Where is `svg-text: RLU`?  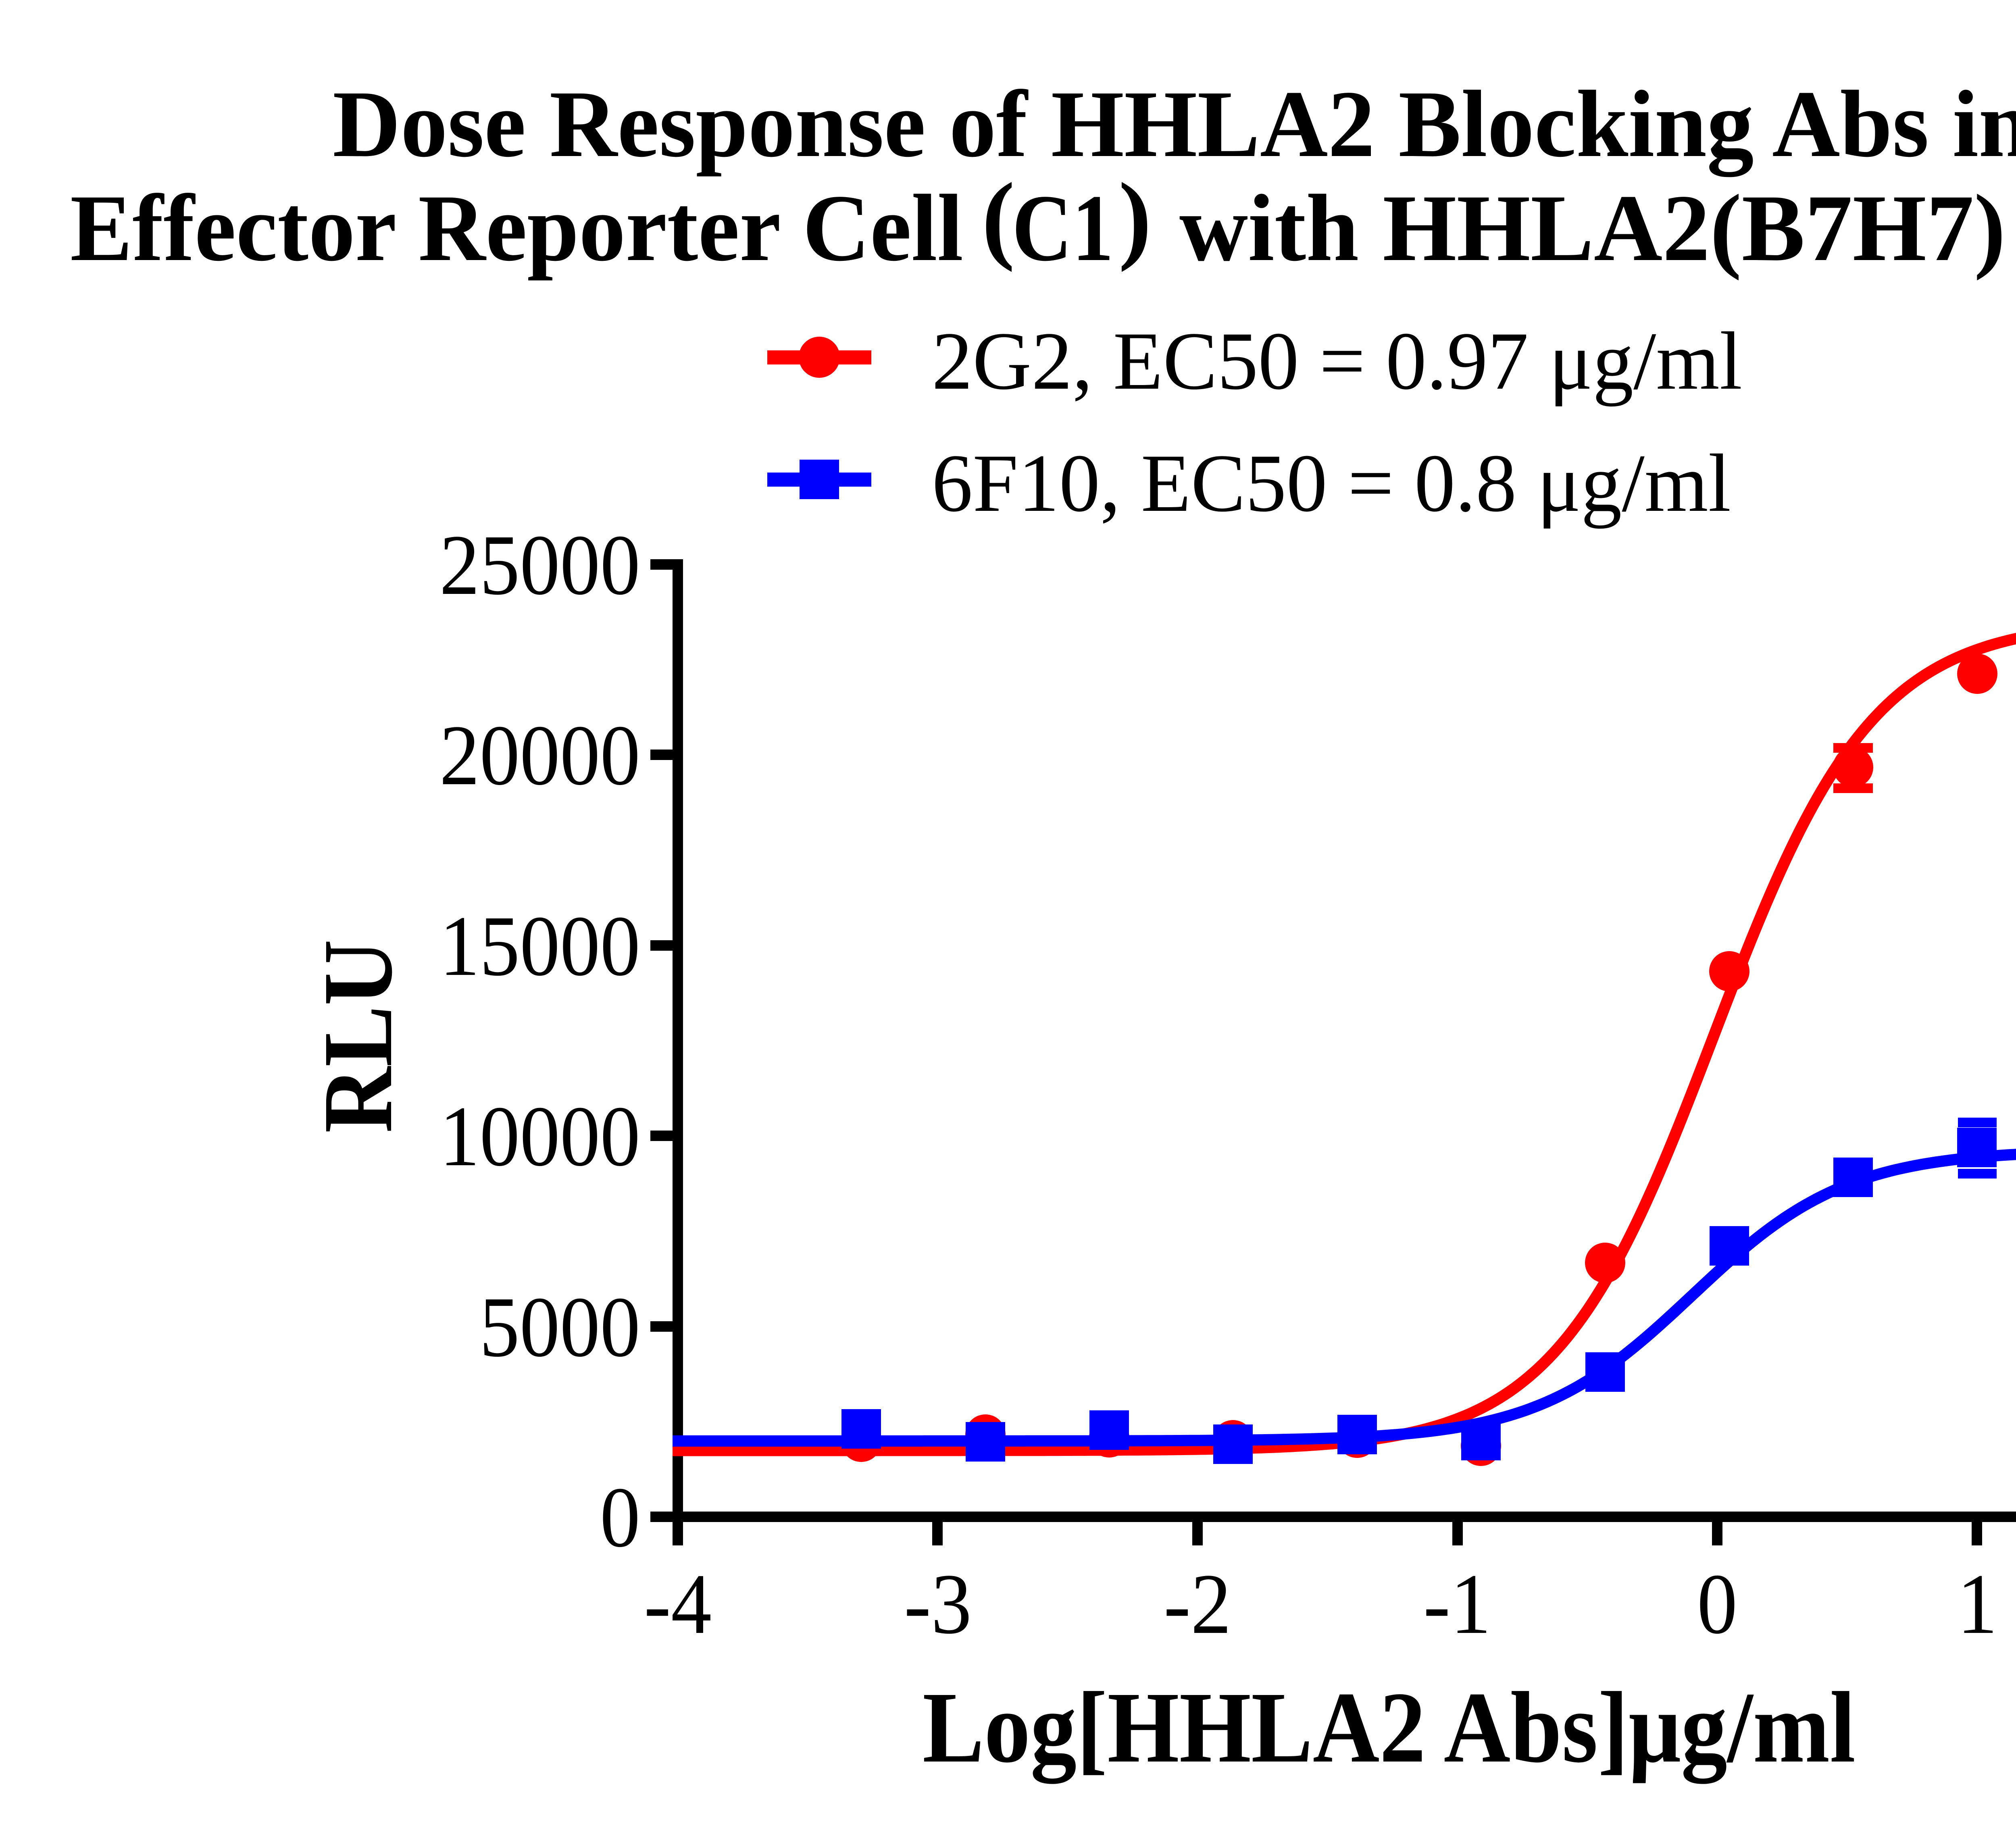 svg-text: RLU is located at coordinates (358, 1036).